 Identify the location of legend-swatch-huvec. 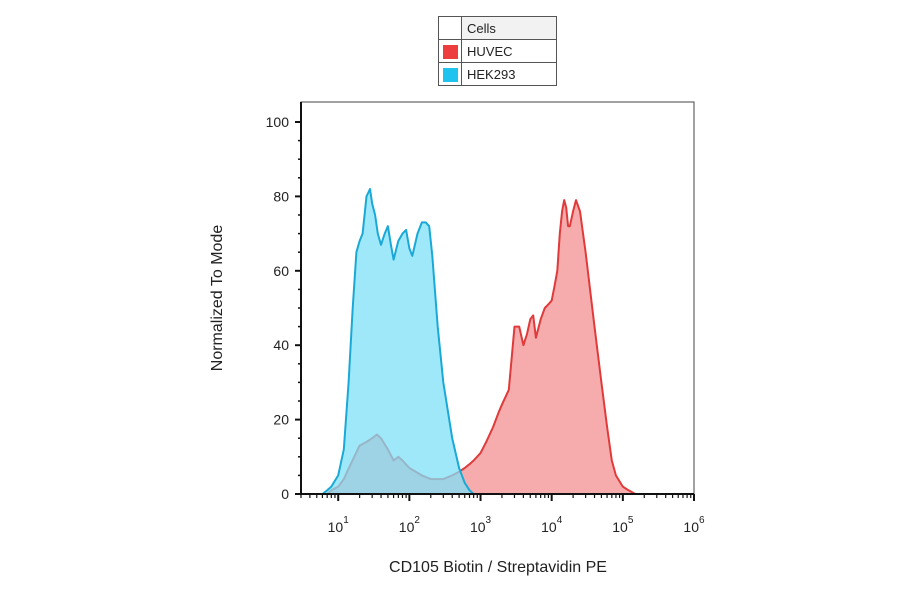
(450, 51).